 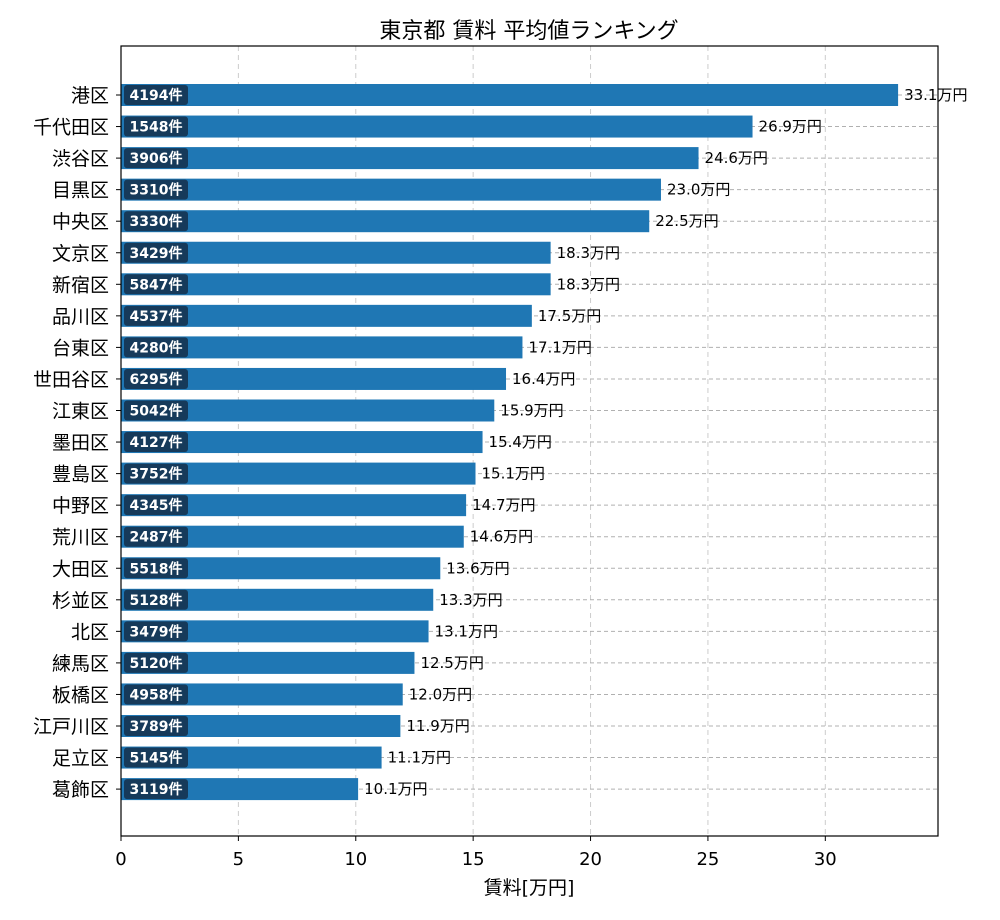 I want to click on value-label: 14.6万円, so click(x=501, y=537).